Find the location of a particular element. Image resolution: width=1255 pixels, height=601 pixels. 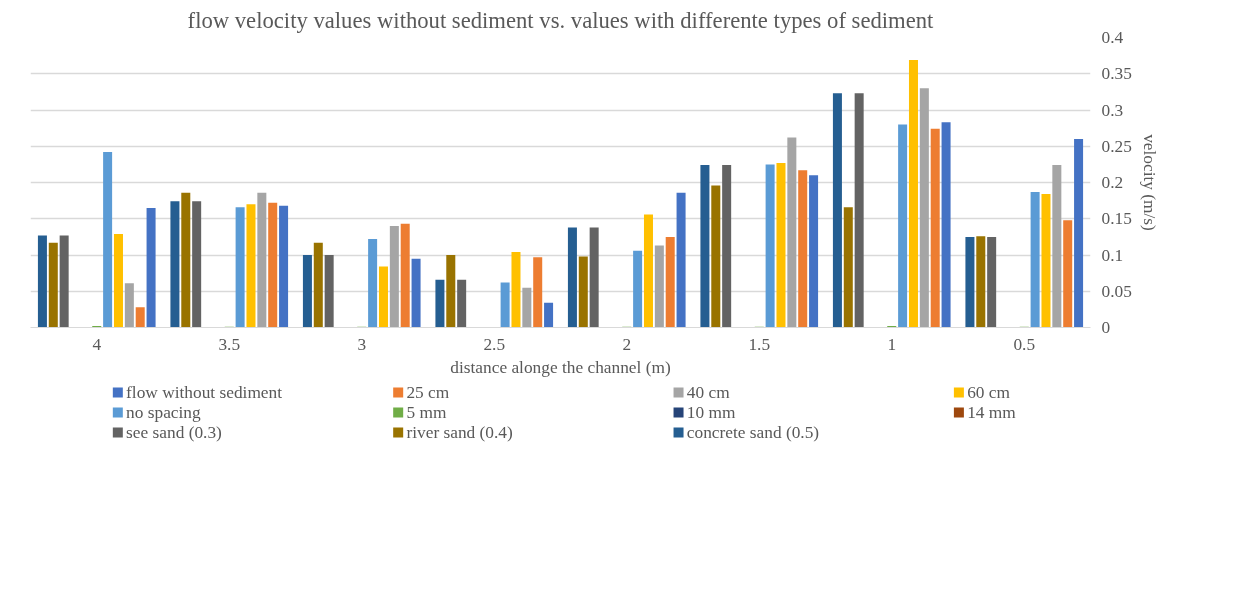

x-tick-label: 3 is located at coordinates (362, 344).